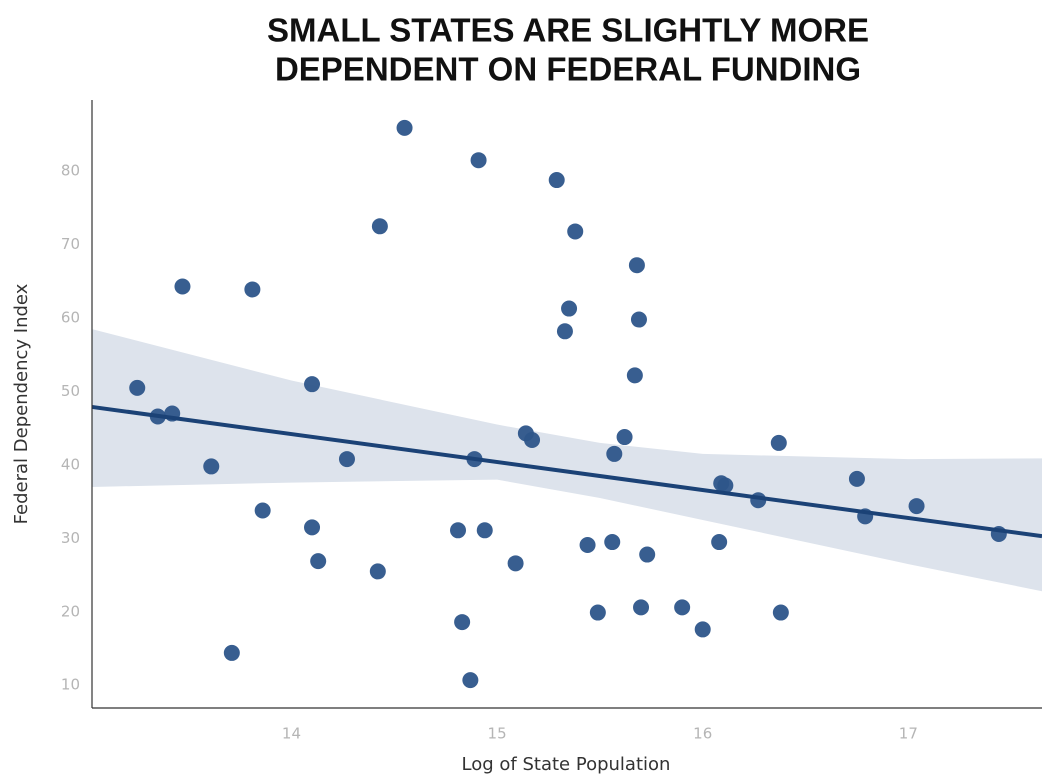 The image size is (1042, 777). What do you see at coordinates (70, 538) in the screenshot?
I see `y-tick-label: 30` at bounding box center [70, 538].